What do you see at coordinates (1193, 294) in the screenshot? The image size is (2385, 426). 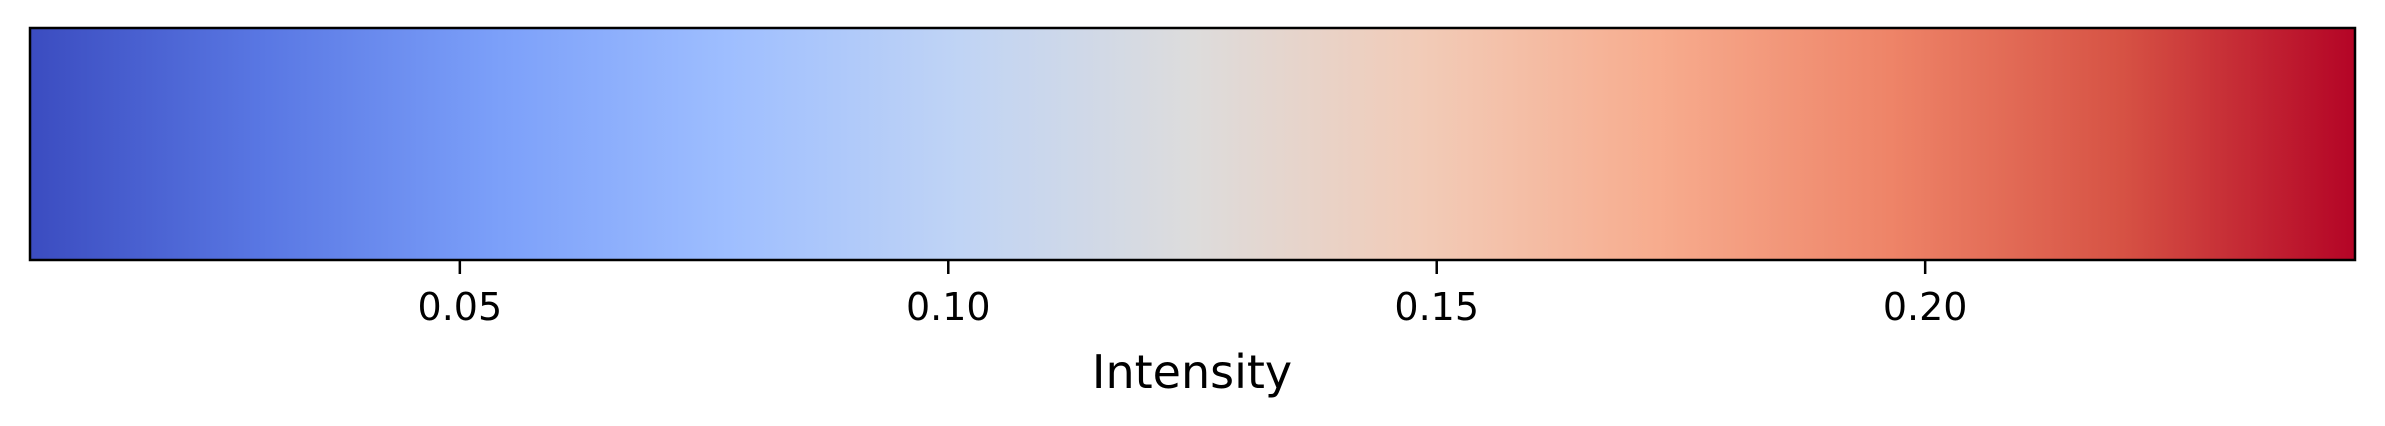 I see `colorbar-ticks: 0.05 0.10 0.15 0.20` at bounding box center [1193, 294].